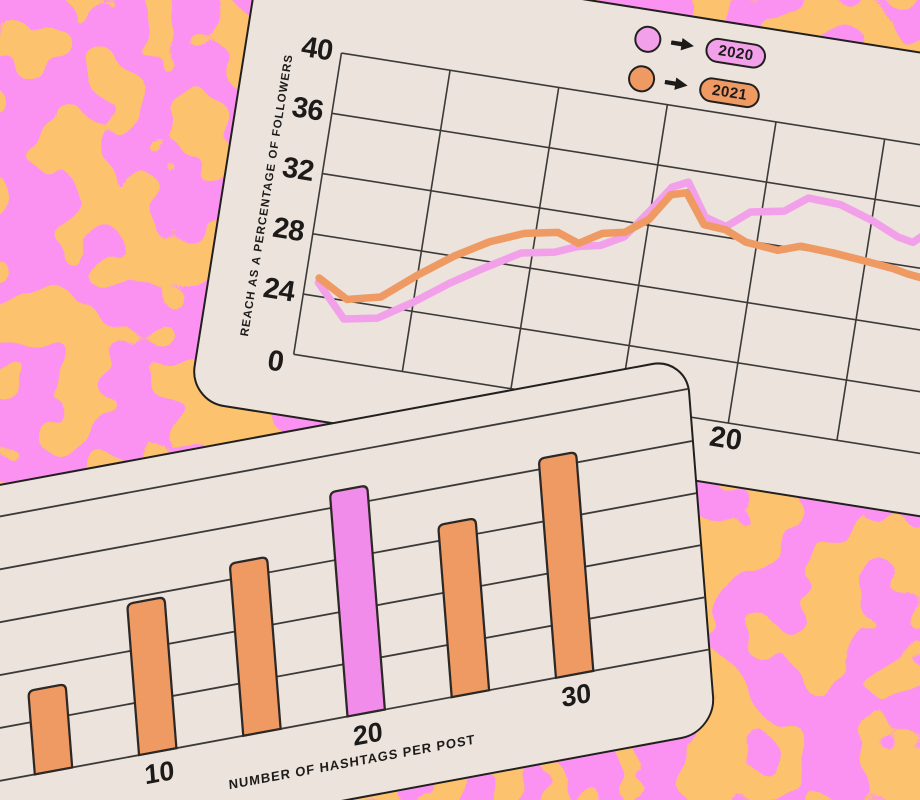 The height and width of the screenshot is (800, 920). I want to click on series-line-2020, so click(617, 250).